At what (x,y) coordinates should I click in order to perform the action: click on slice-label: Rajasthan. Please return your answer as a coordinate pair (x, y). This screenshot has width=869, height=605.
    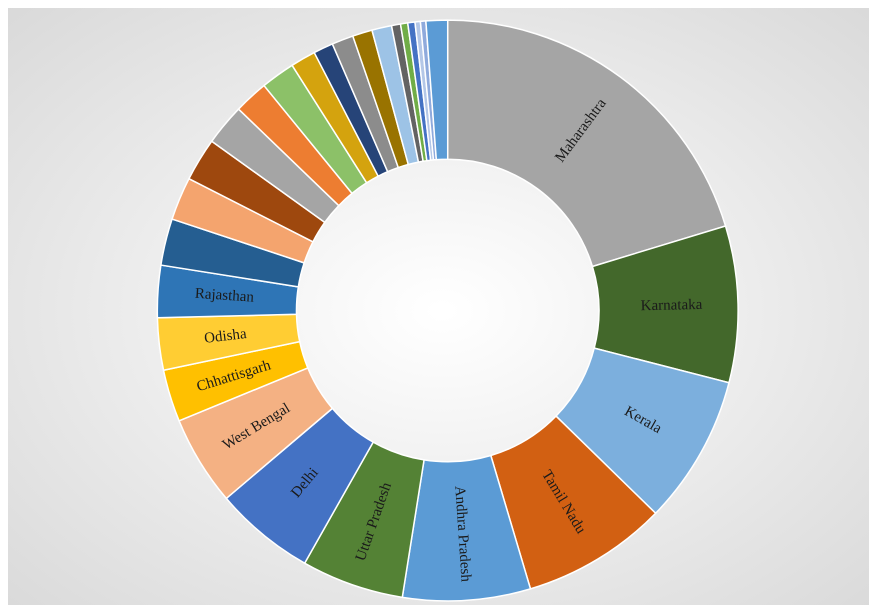
    Looking at the image, I should click on (224, 296).